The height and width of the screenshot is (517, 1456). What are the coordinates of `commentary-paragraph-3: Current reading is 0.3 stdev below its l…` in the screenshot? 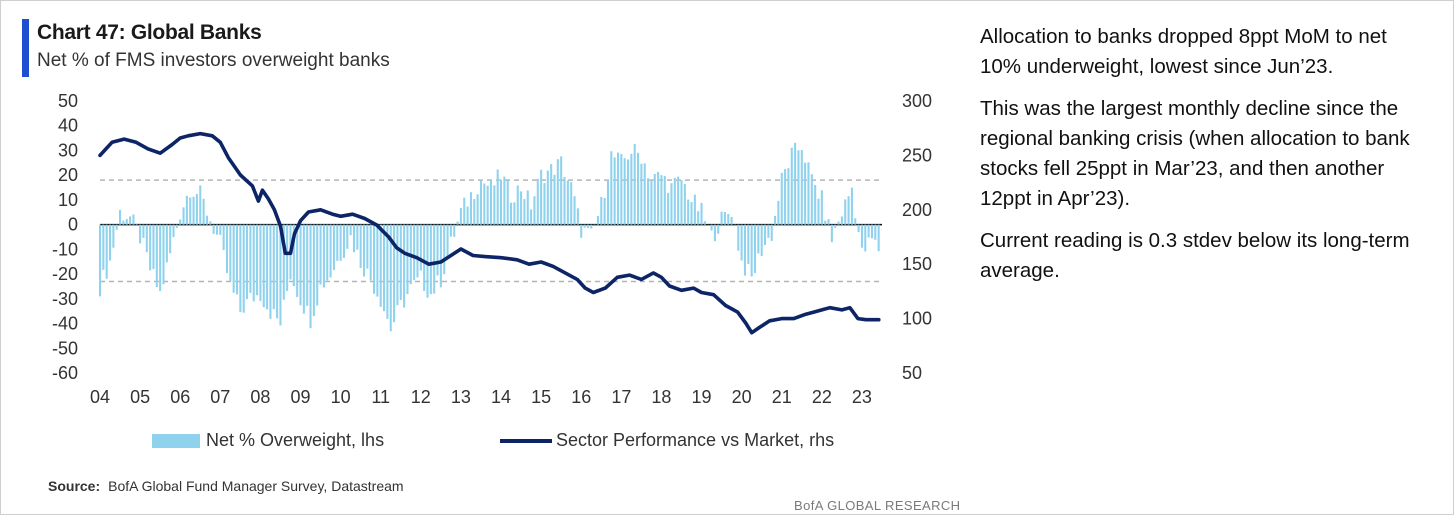 It's located at (1195, 255).